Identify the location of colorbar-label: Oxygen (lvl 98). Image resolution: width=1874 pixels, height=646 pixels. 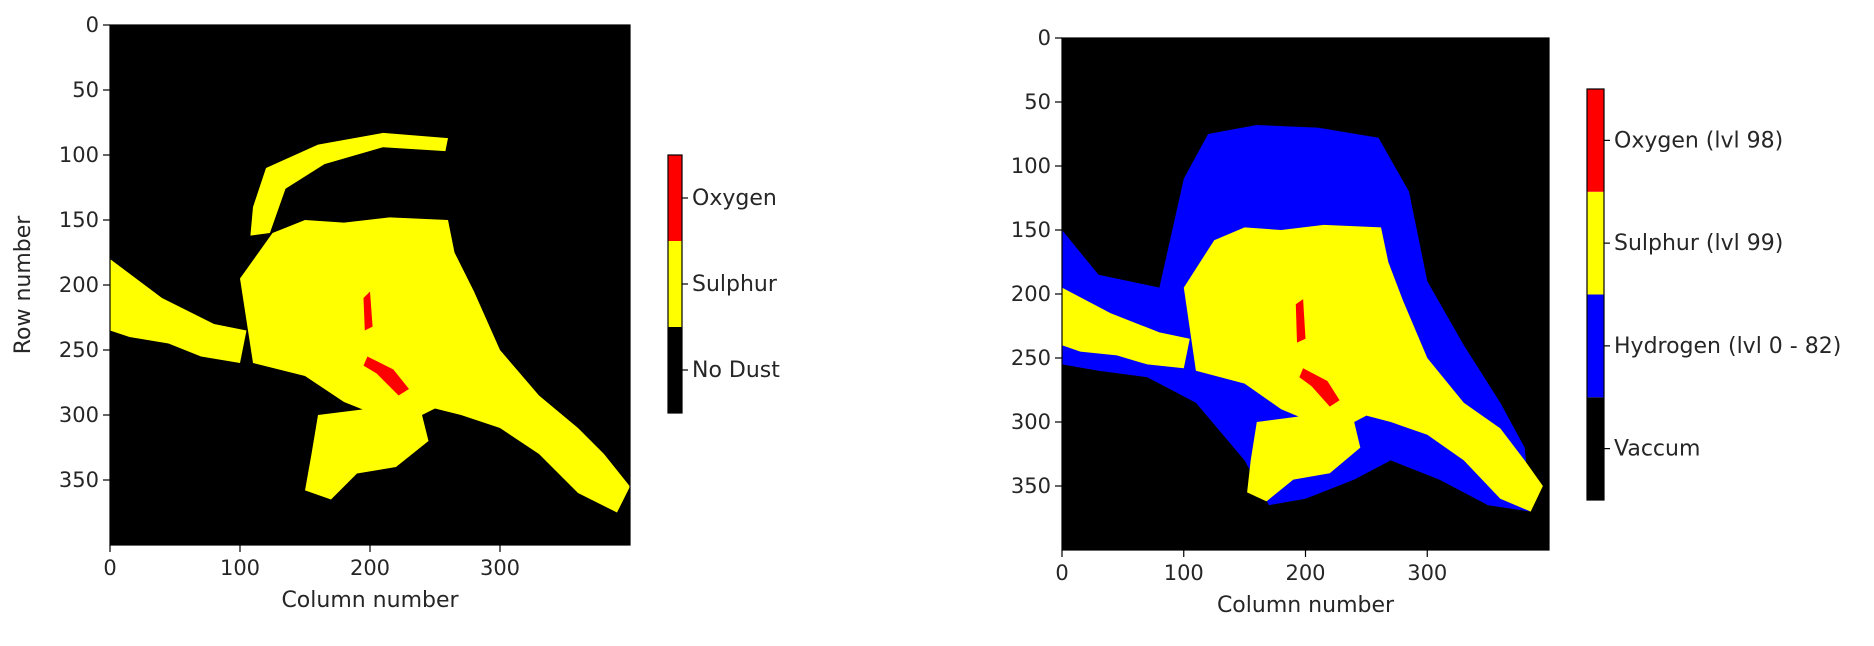
(1698, 140).